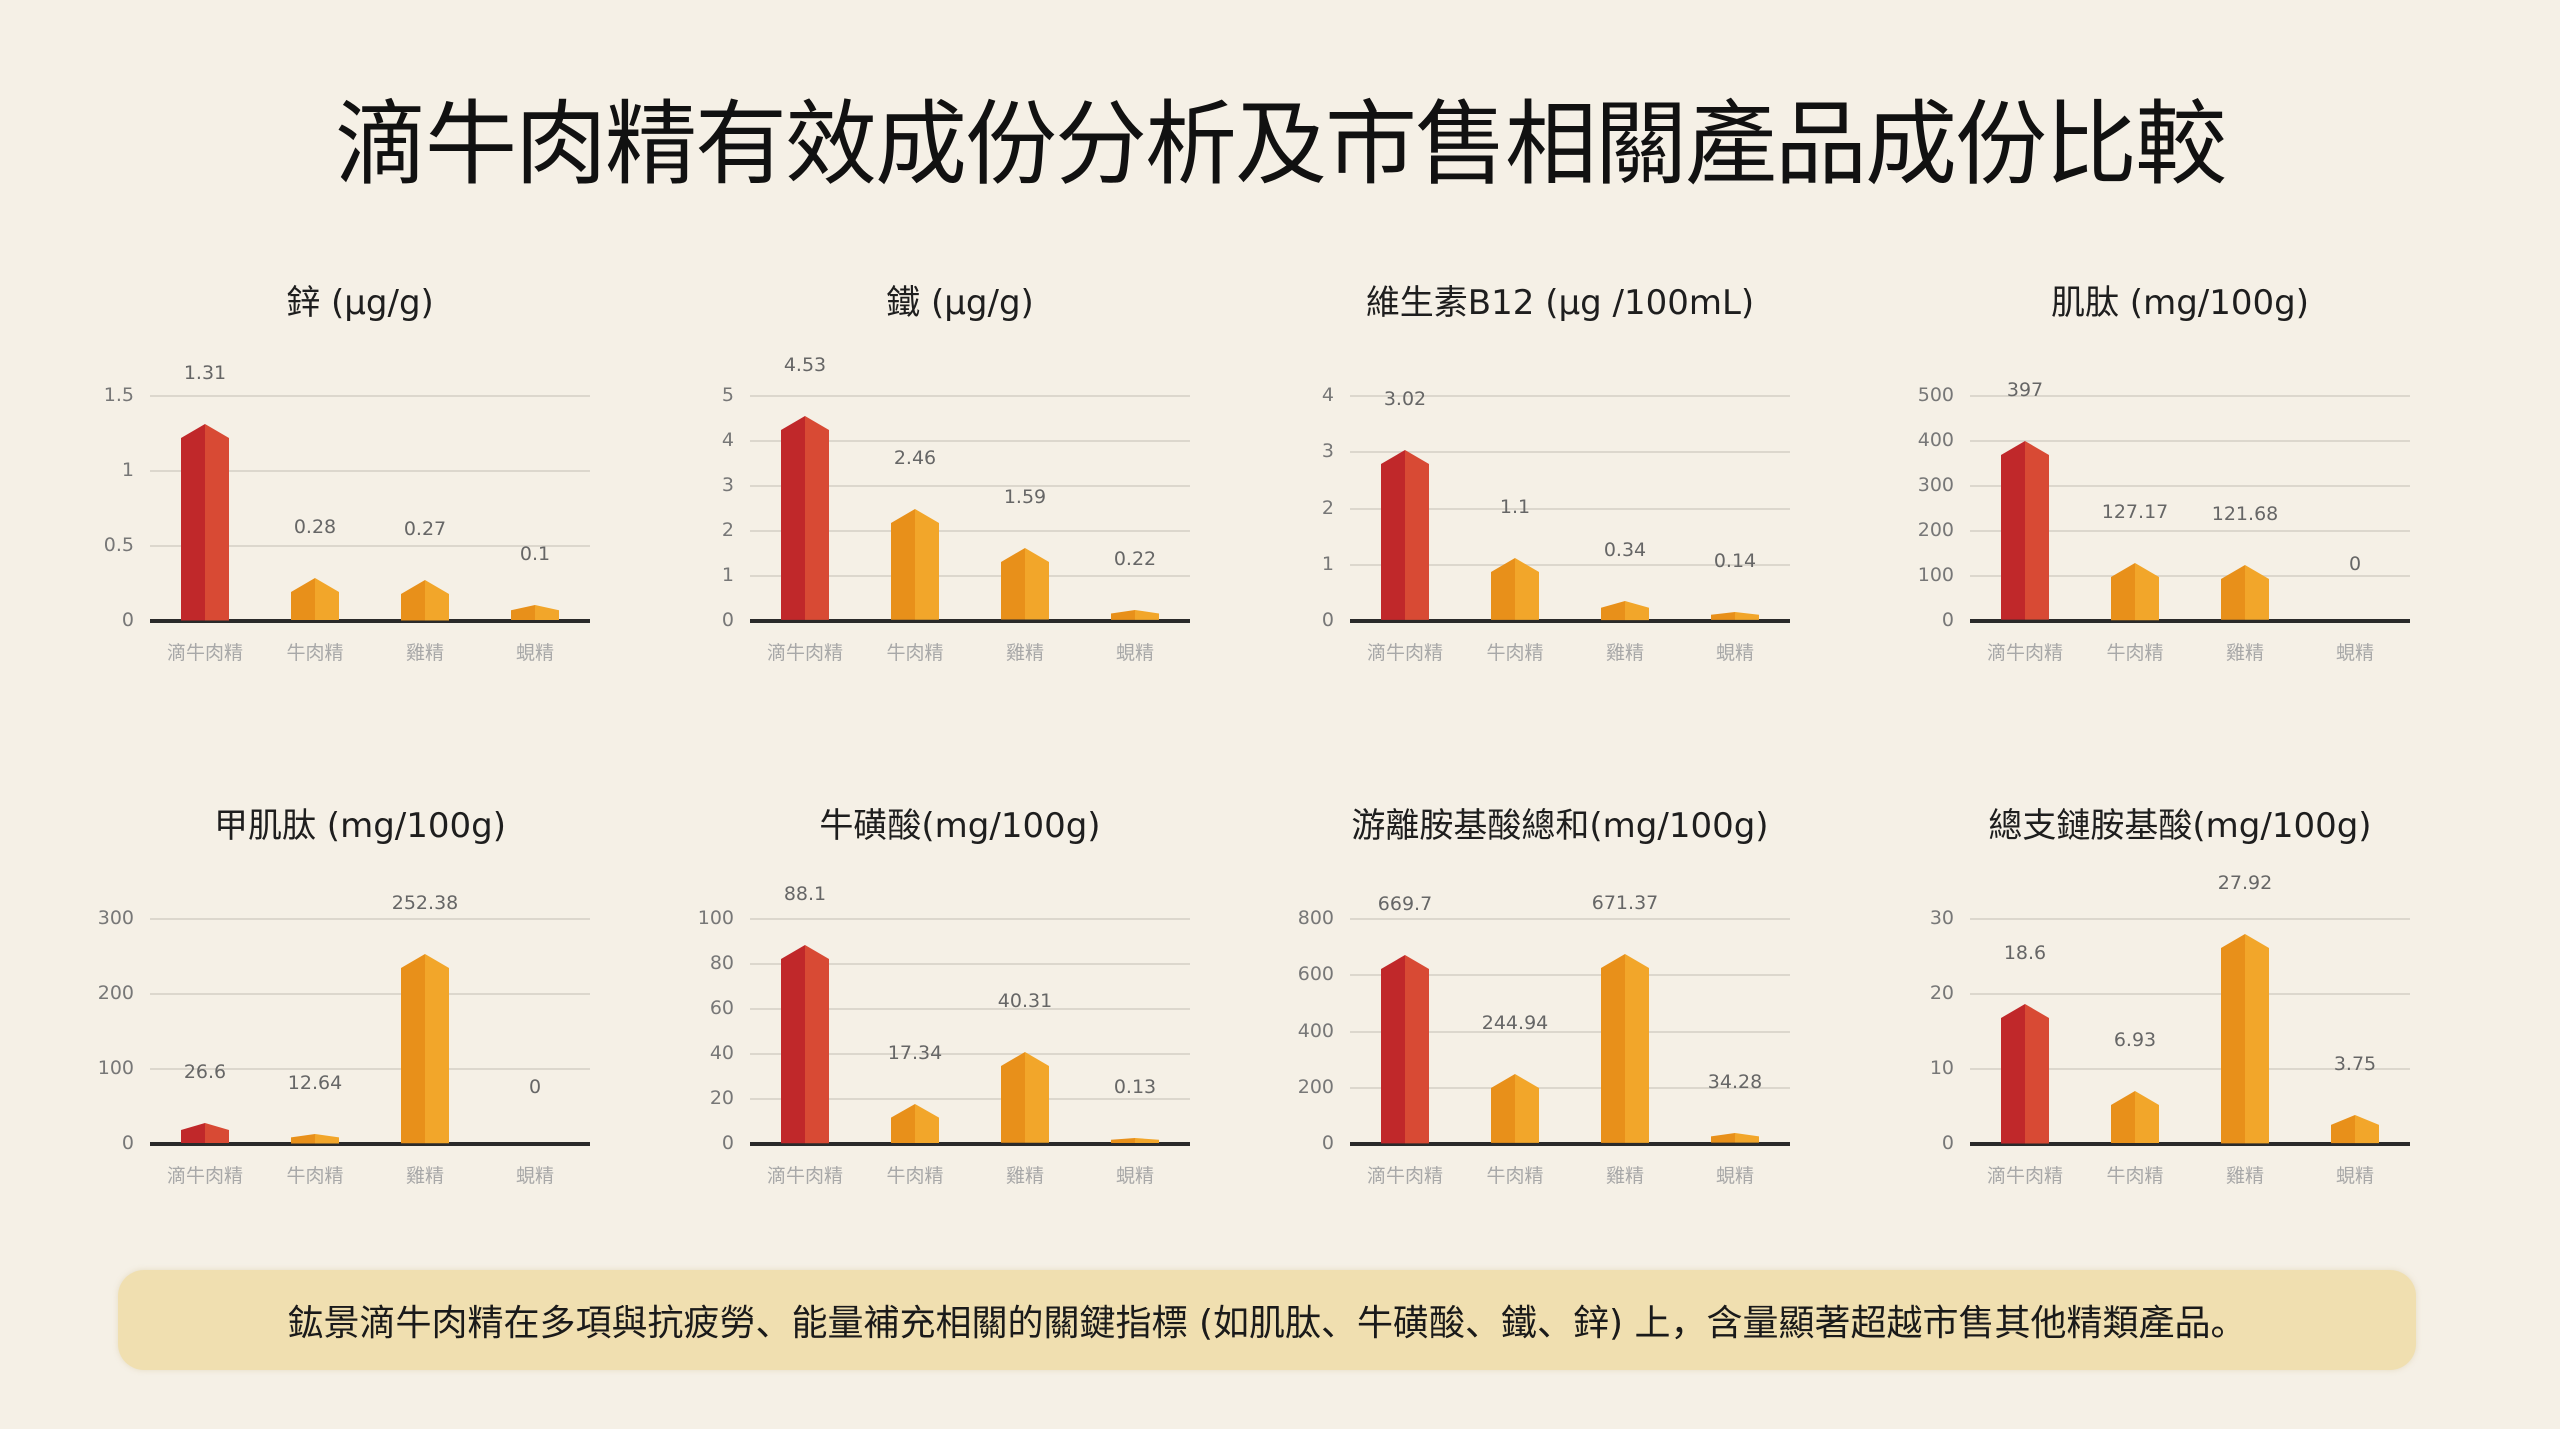 Image resolution: width=2560 pixels, height=1429 pixels. Describe the element at coordinates (205, 1072) in the screenshot. I see `data-value-label: 26.6` at that location.